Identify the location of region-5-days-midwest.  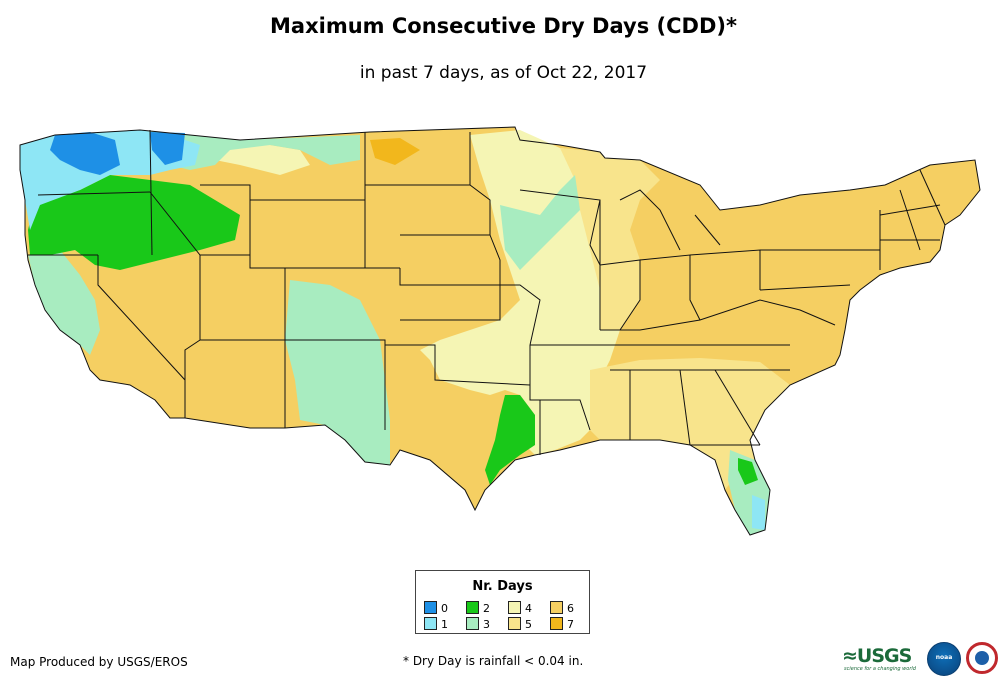
(610, 239).